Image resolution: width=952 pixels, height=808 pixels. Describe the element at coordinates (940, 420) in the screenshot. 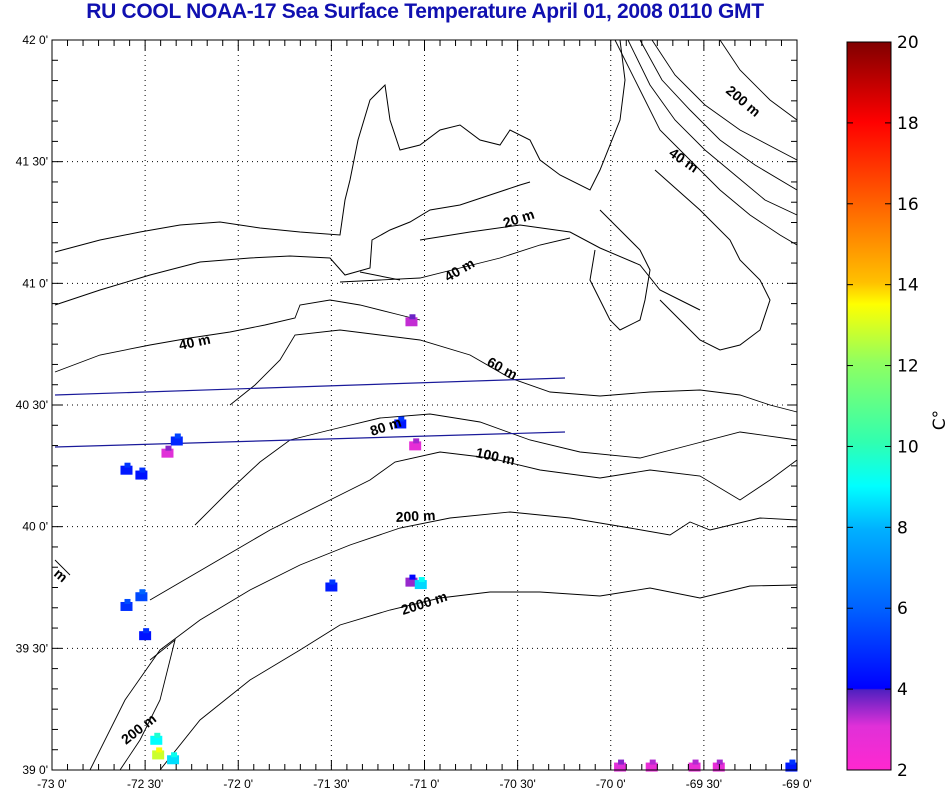

I see `colorbar-unit-label: C°` at that location.